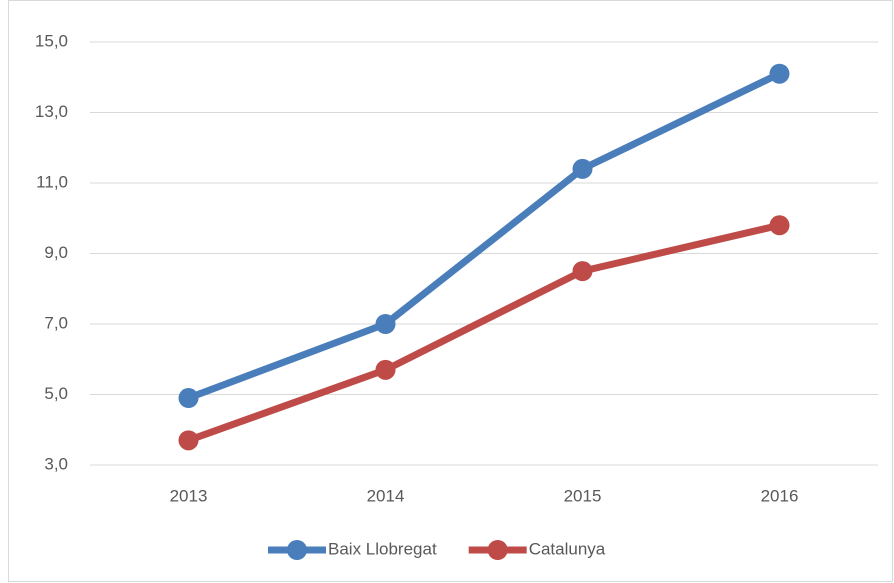 The width and height of the screenshot is (894, 583). What do you see at coordinates (56, 393) in the screenshot?
I see `y-tick-label: 5,0` at bounding box center [56, 393].